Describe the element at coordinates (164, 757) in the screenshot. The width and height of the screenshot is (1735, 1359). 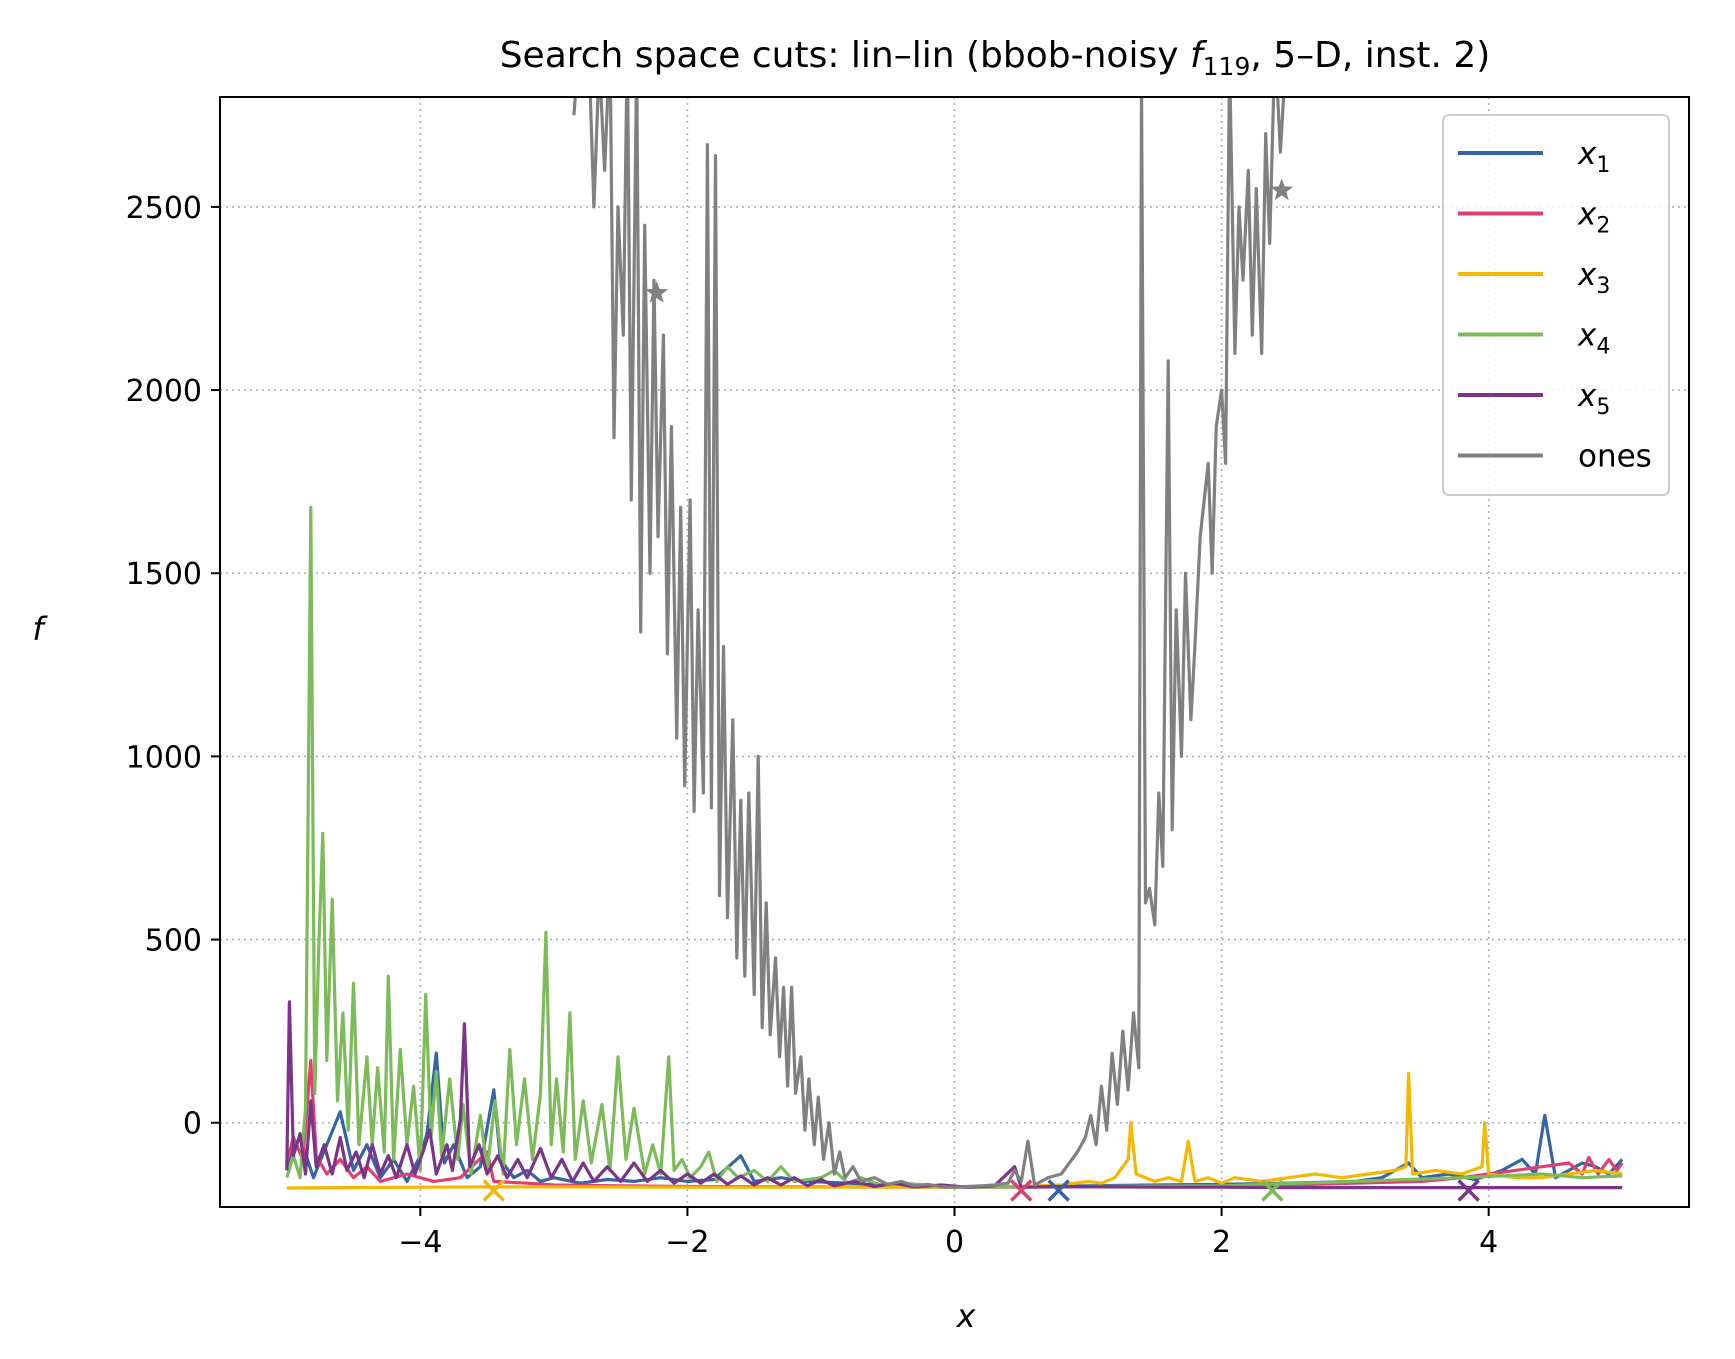
I see `y-tick-label: 1000` at that location.